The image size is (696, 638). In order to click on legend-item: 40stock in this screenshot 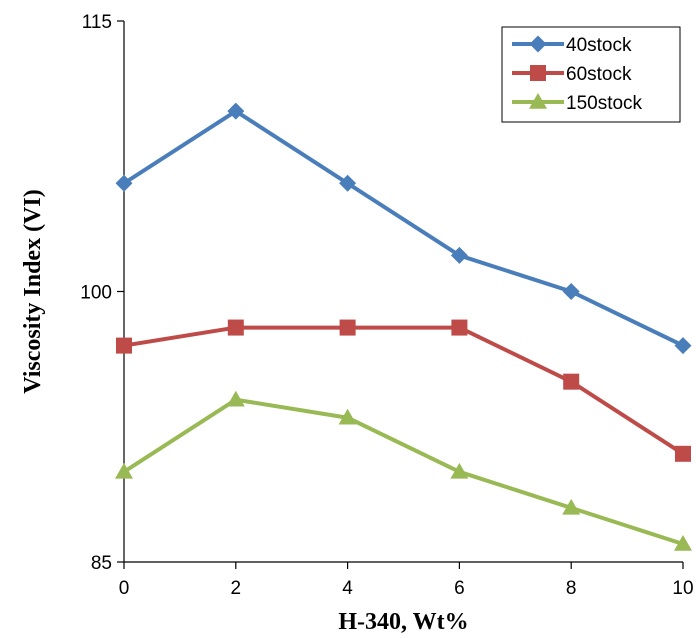, I will do `click(572, 45)`.